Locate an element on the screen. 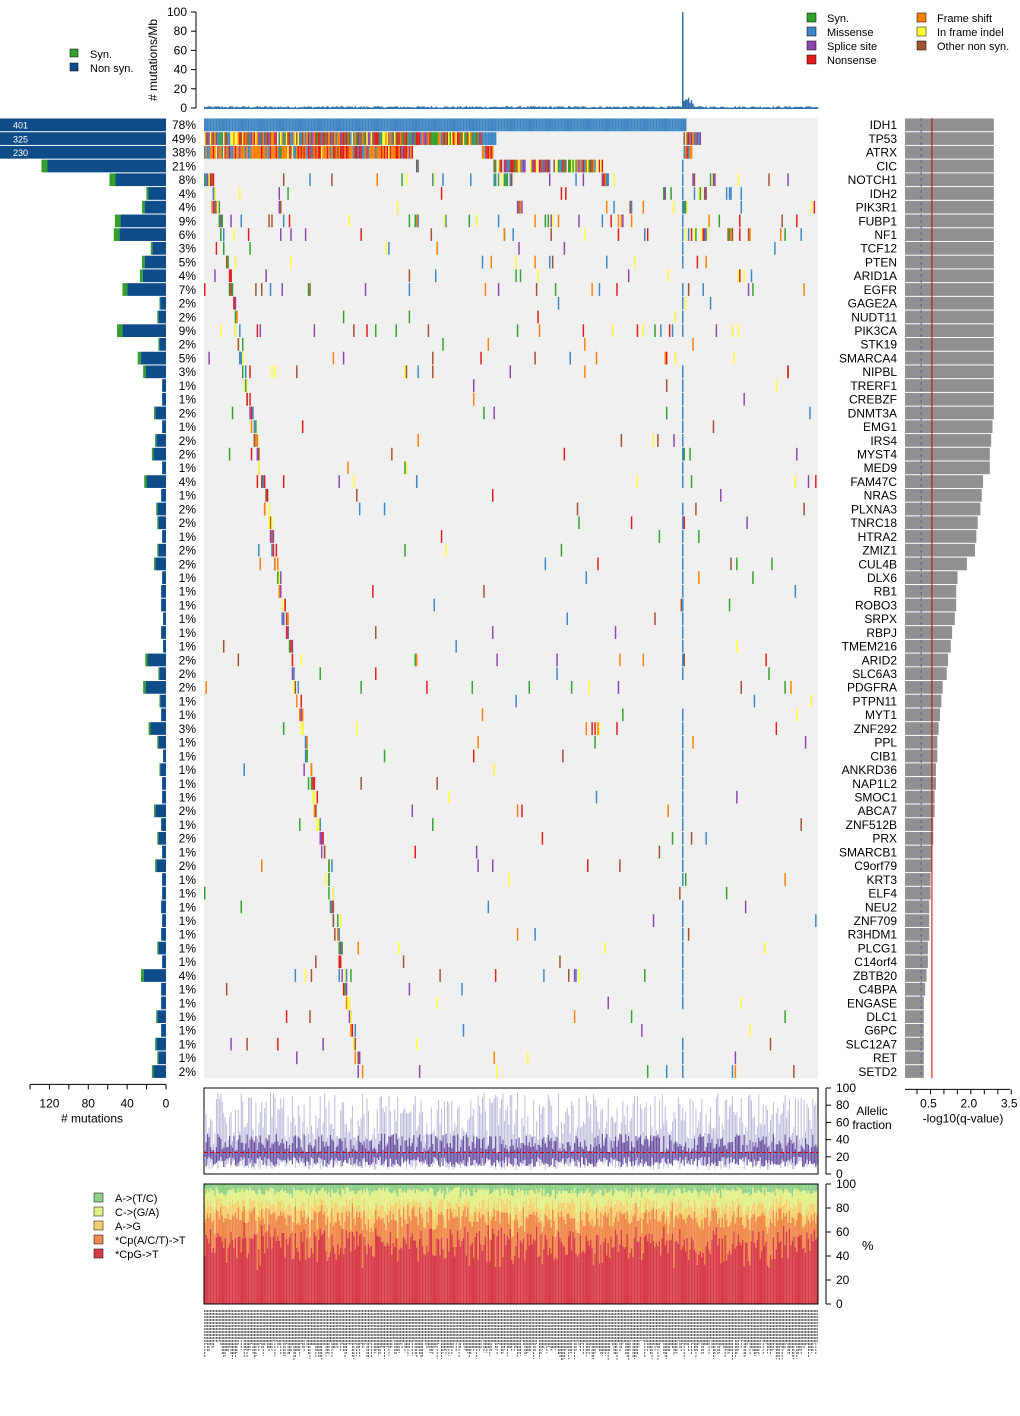 The image size is (1020, 1416). left-count-bar is located at coordinates (163, 1003).